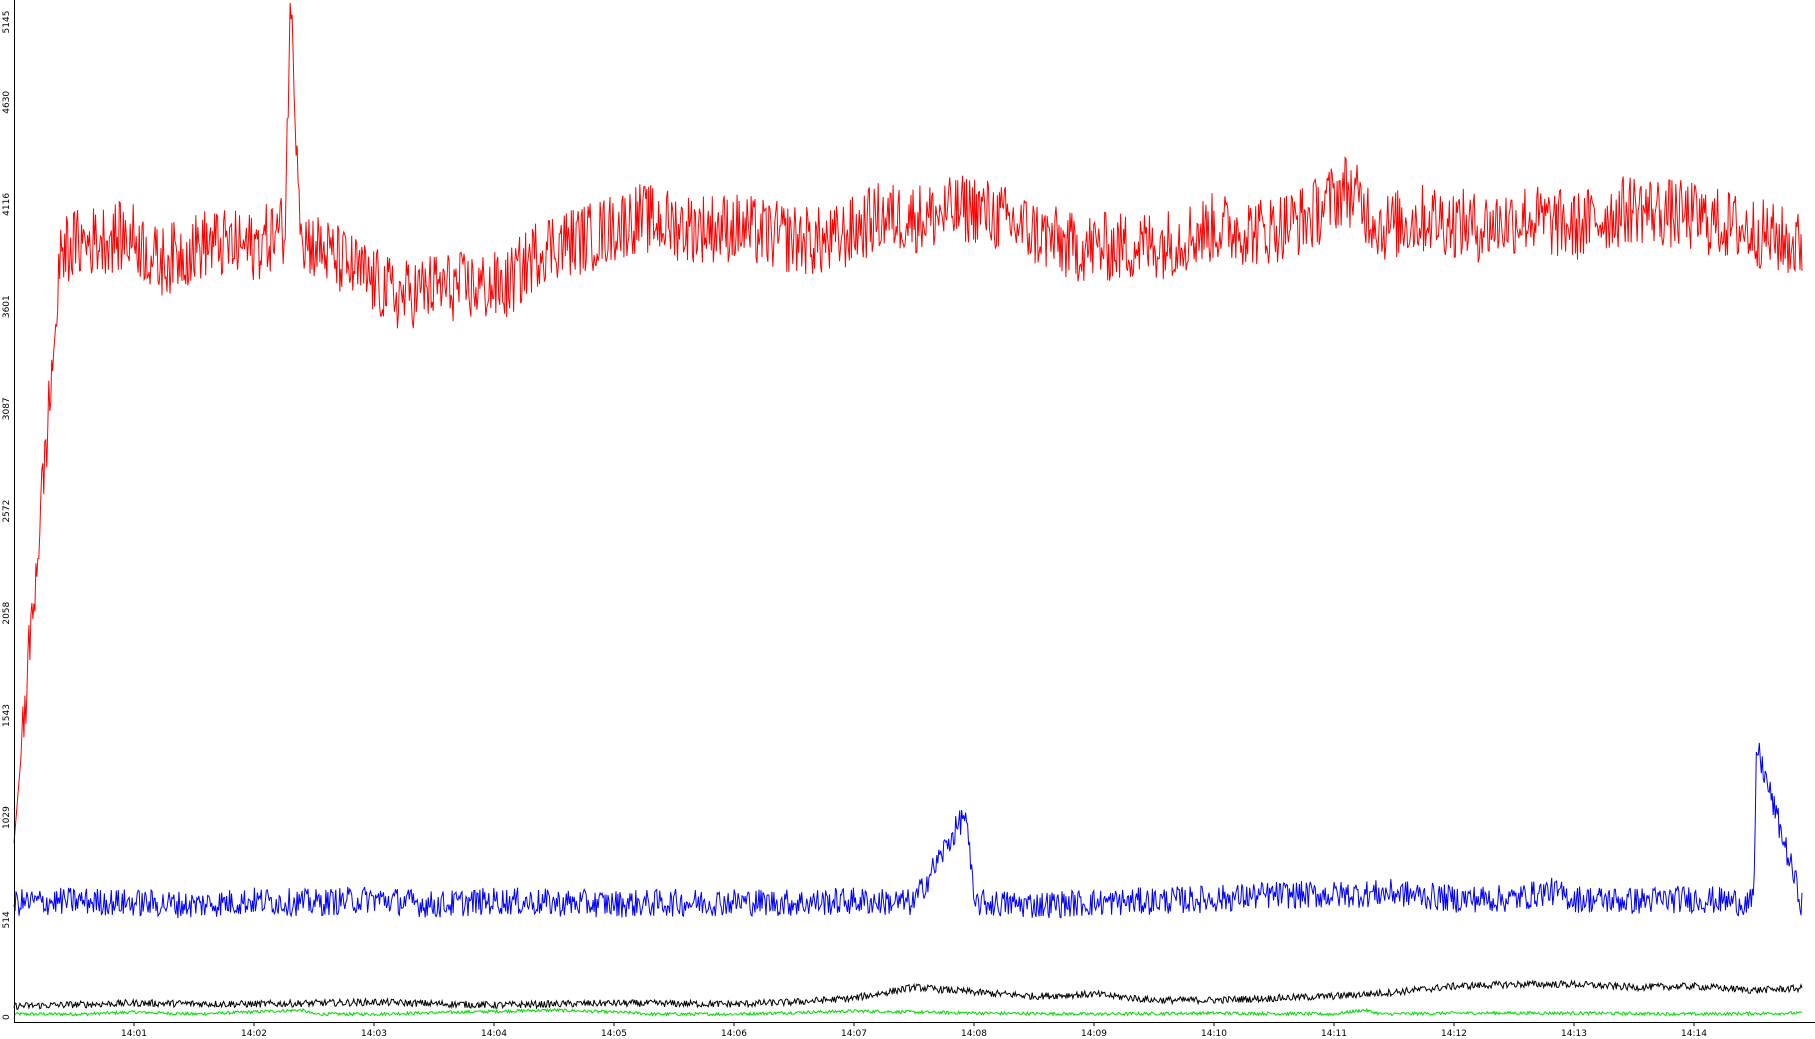  What do you see at coordinates (7, 306) in the screenshot?
I see `y-tick-label: 3601` at bounding box center [7, 306].